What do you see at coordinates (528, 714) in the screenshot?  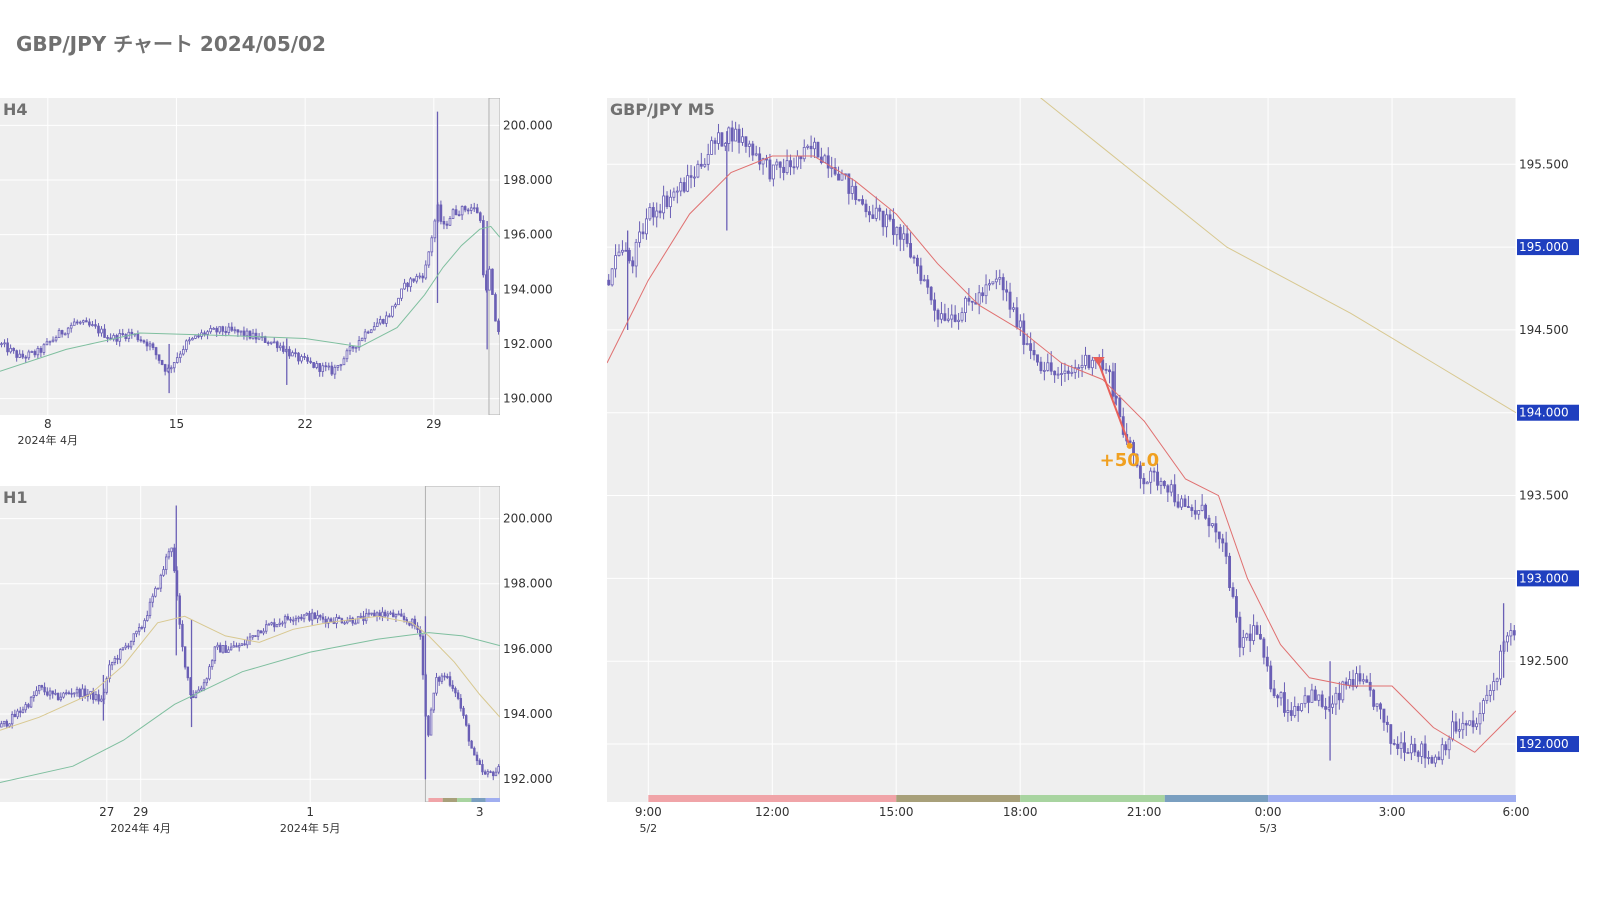 I see `h1-y-tick-label: 194.000` at bounding box center [528, 714].